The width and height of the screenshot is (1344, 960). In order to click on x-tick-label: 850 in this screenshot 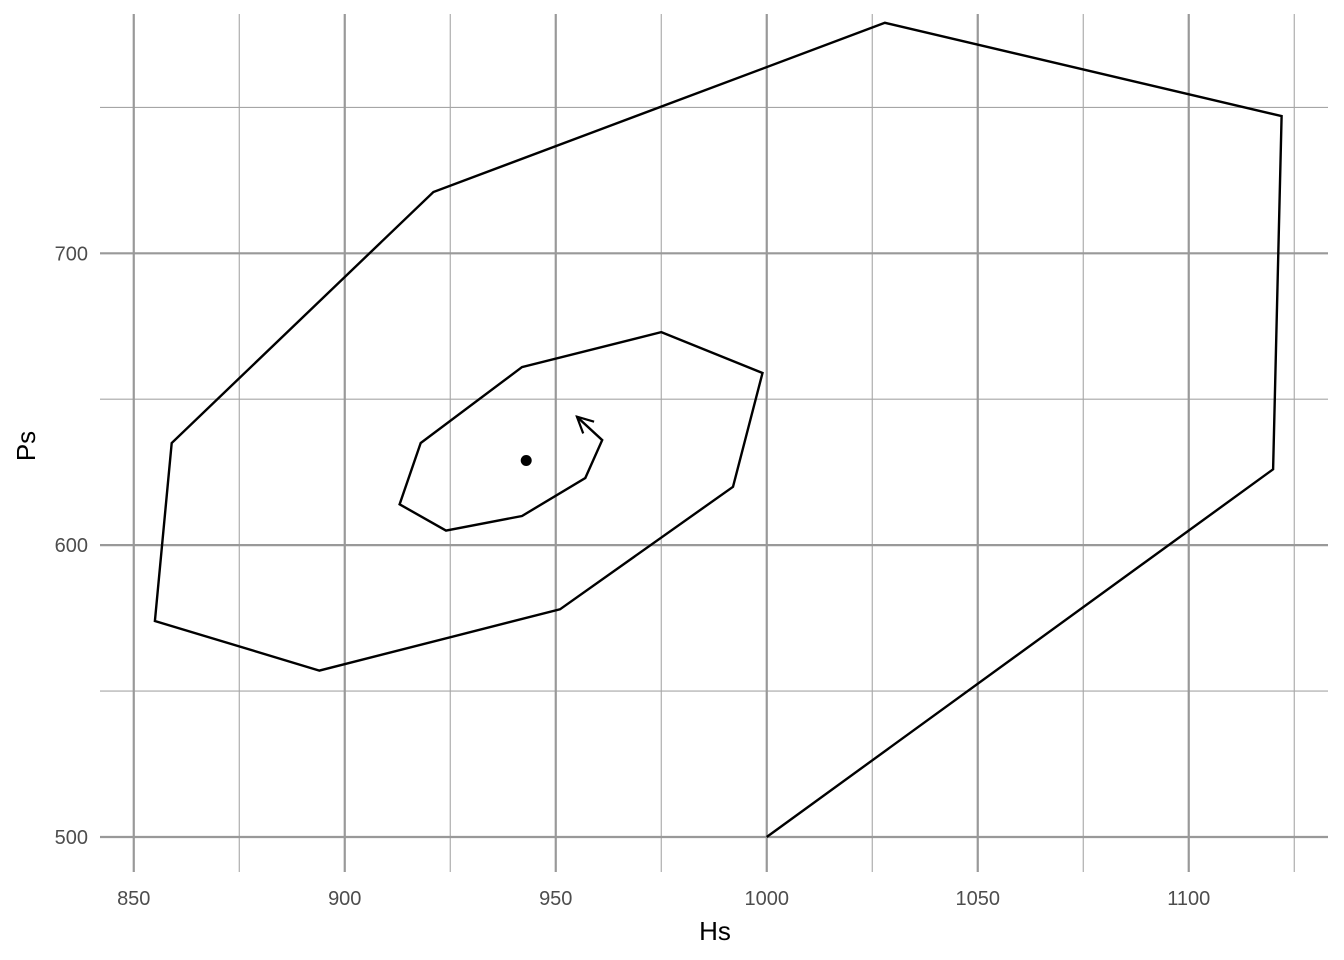, I will do `click(133, 899)`.